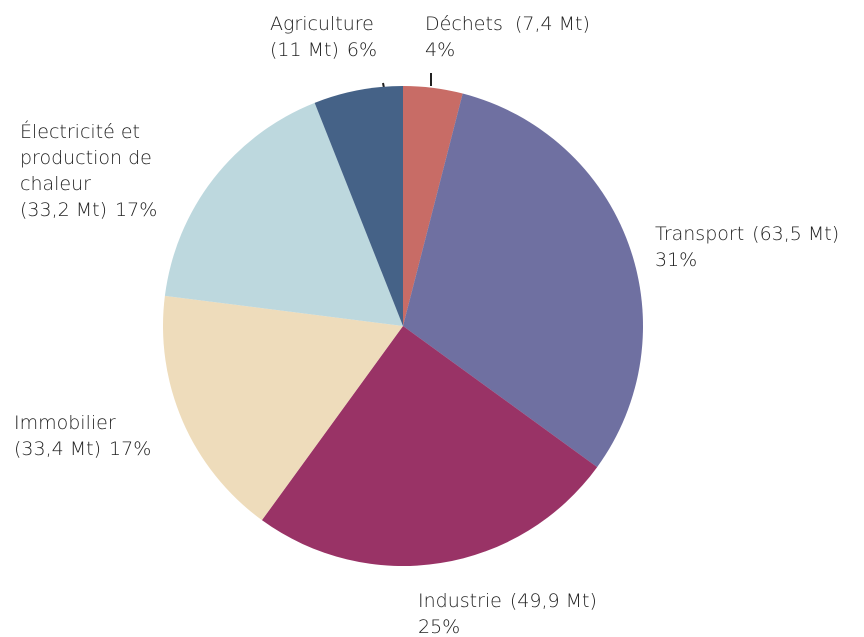  I want to click on label-part: Immobilier, so click(65, 423).